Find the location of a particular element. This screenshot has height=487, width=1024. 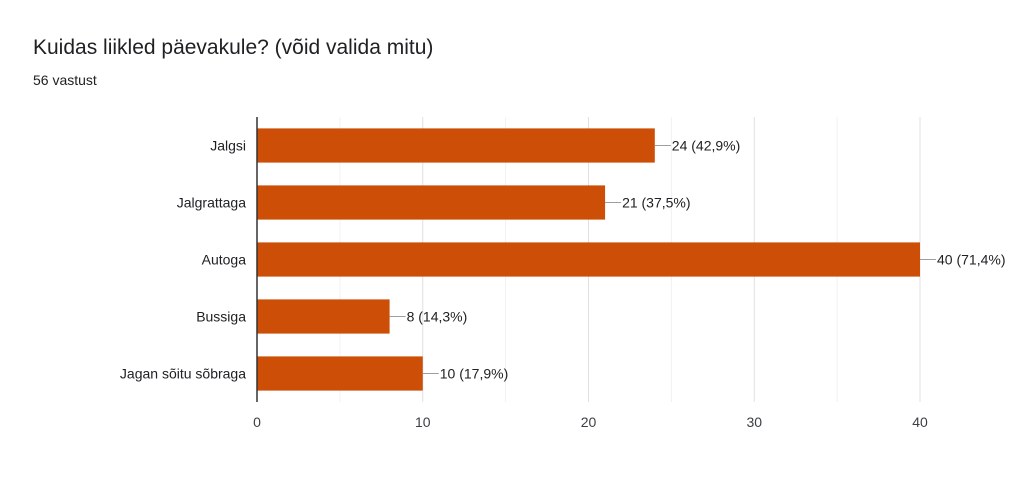

data-label: 40 (71,4%) is located at coordinates (971, 260).